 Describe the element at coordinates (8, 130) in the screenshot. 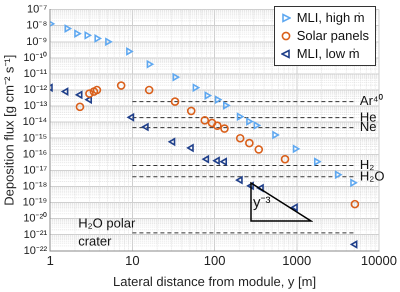

I see `y-axis-title: Deposition flux [g cm⁻² s⁻¹]` at that location.